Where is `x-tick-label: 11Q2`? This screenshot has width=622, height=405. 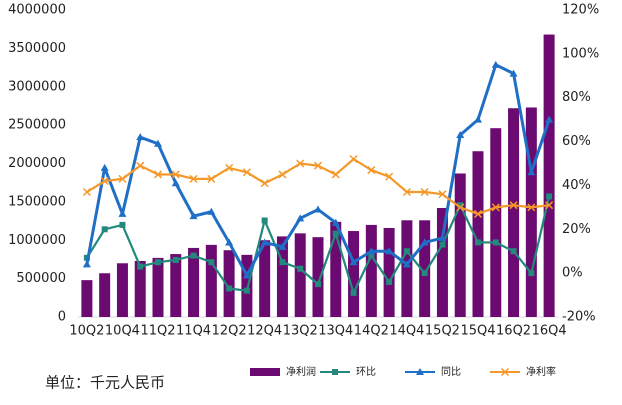 x-tick-label: 11Q2 is located at coordinates (157, 331).